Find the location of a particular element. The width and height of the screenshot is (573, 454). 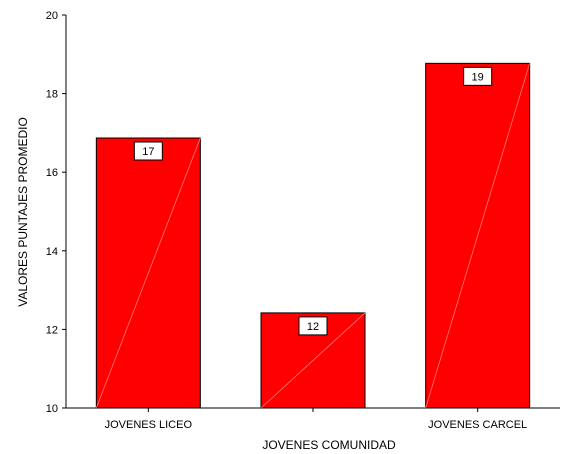

data-label: 12 is located at coordinates (313, 327).